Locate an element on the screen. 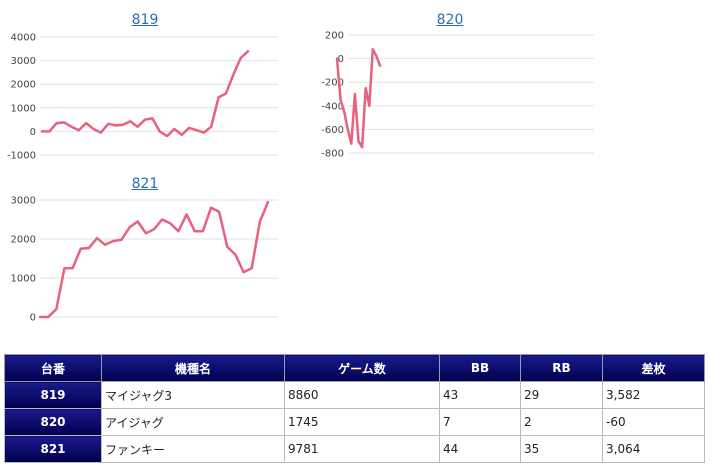  header-rb: RB is located at coordinates (561, 368).